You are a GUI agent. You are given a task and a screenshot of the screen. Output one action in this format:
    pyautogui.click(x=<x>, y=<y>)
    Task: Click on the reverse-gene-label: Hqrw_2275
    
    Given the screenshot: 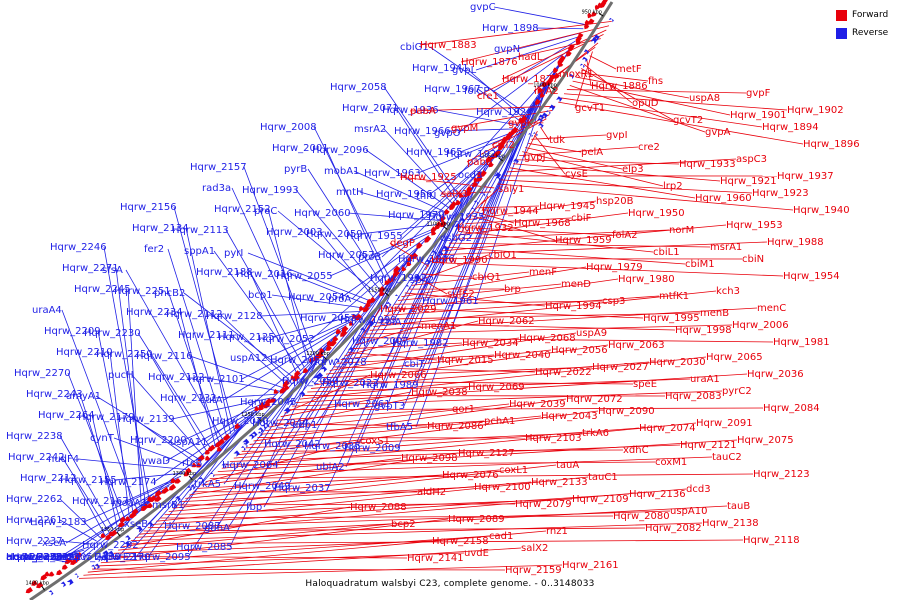 What is the action you would take?
    pyautogui.click(x=34, y=557)
    